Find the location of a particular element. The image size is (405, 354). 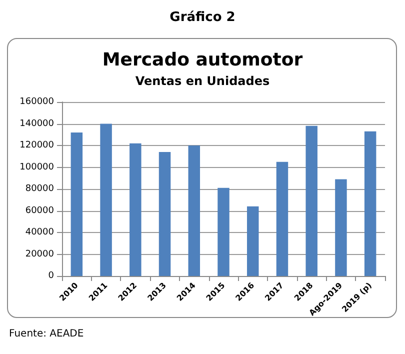

y-tick-label: 0 is located at coordinates (51, 276).